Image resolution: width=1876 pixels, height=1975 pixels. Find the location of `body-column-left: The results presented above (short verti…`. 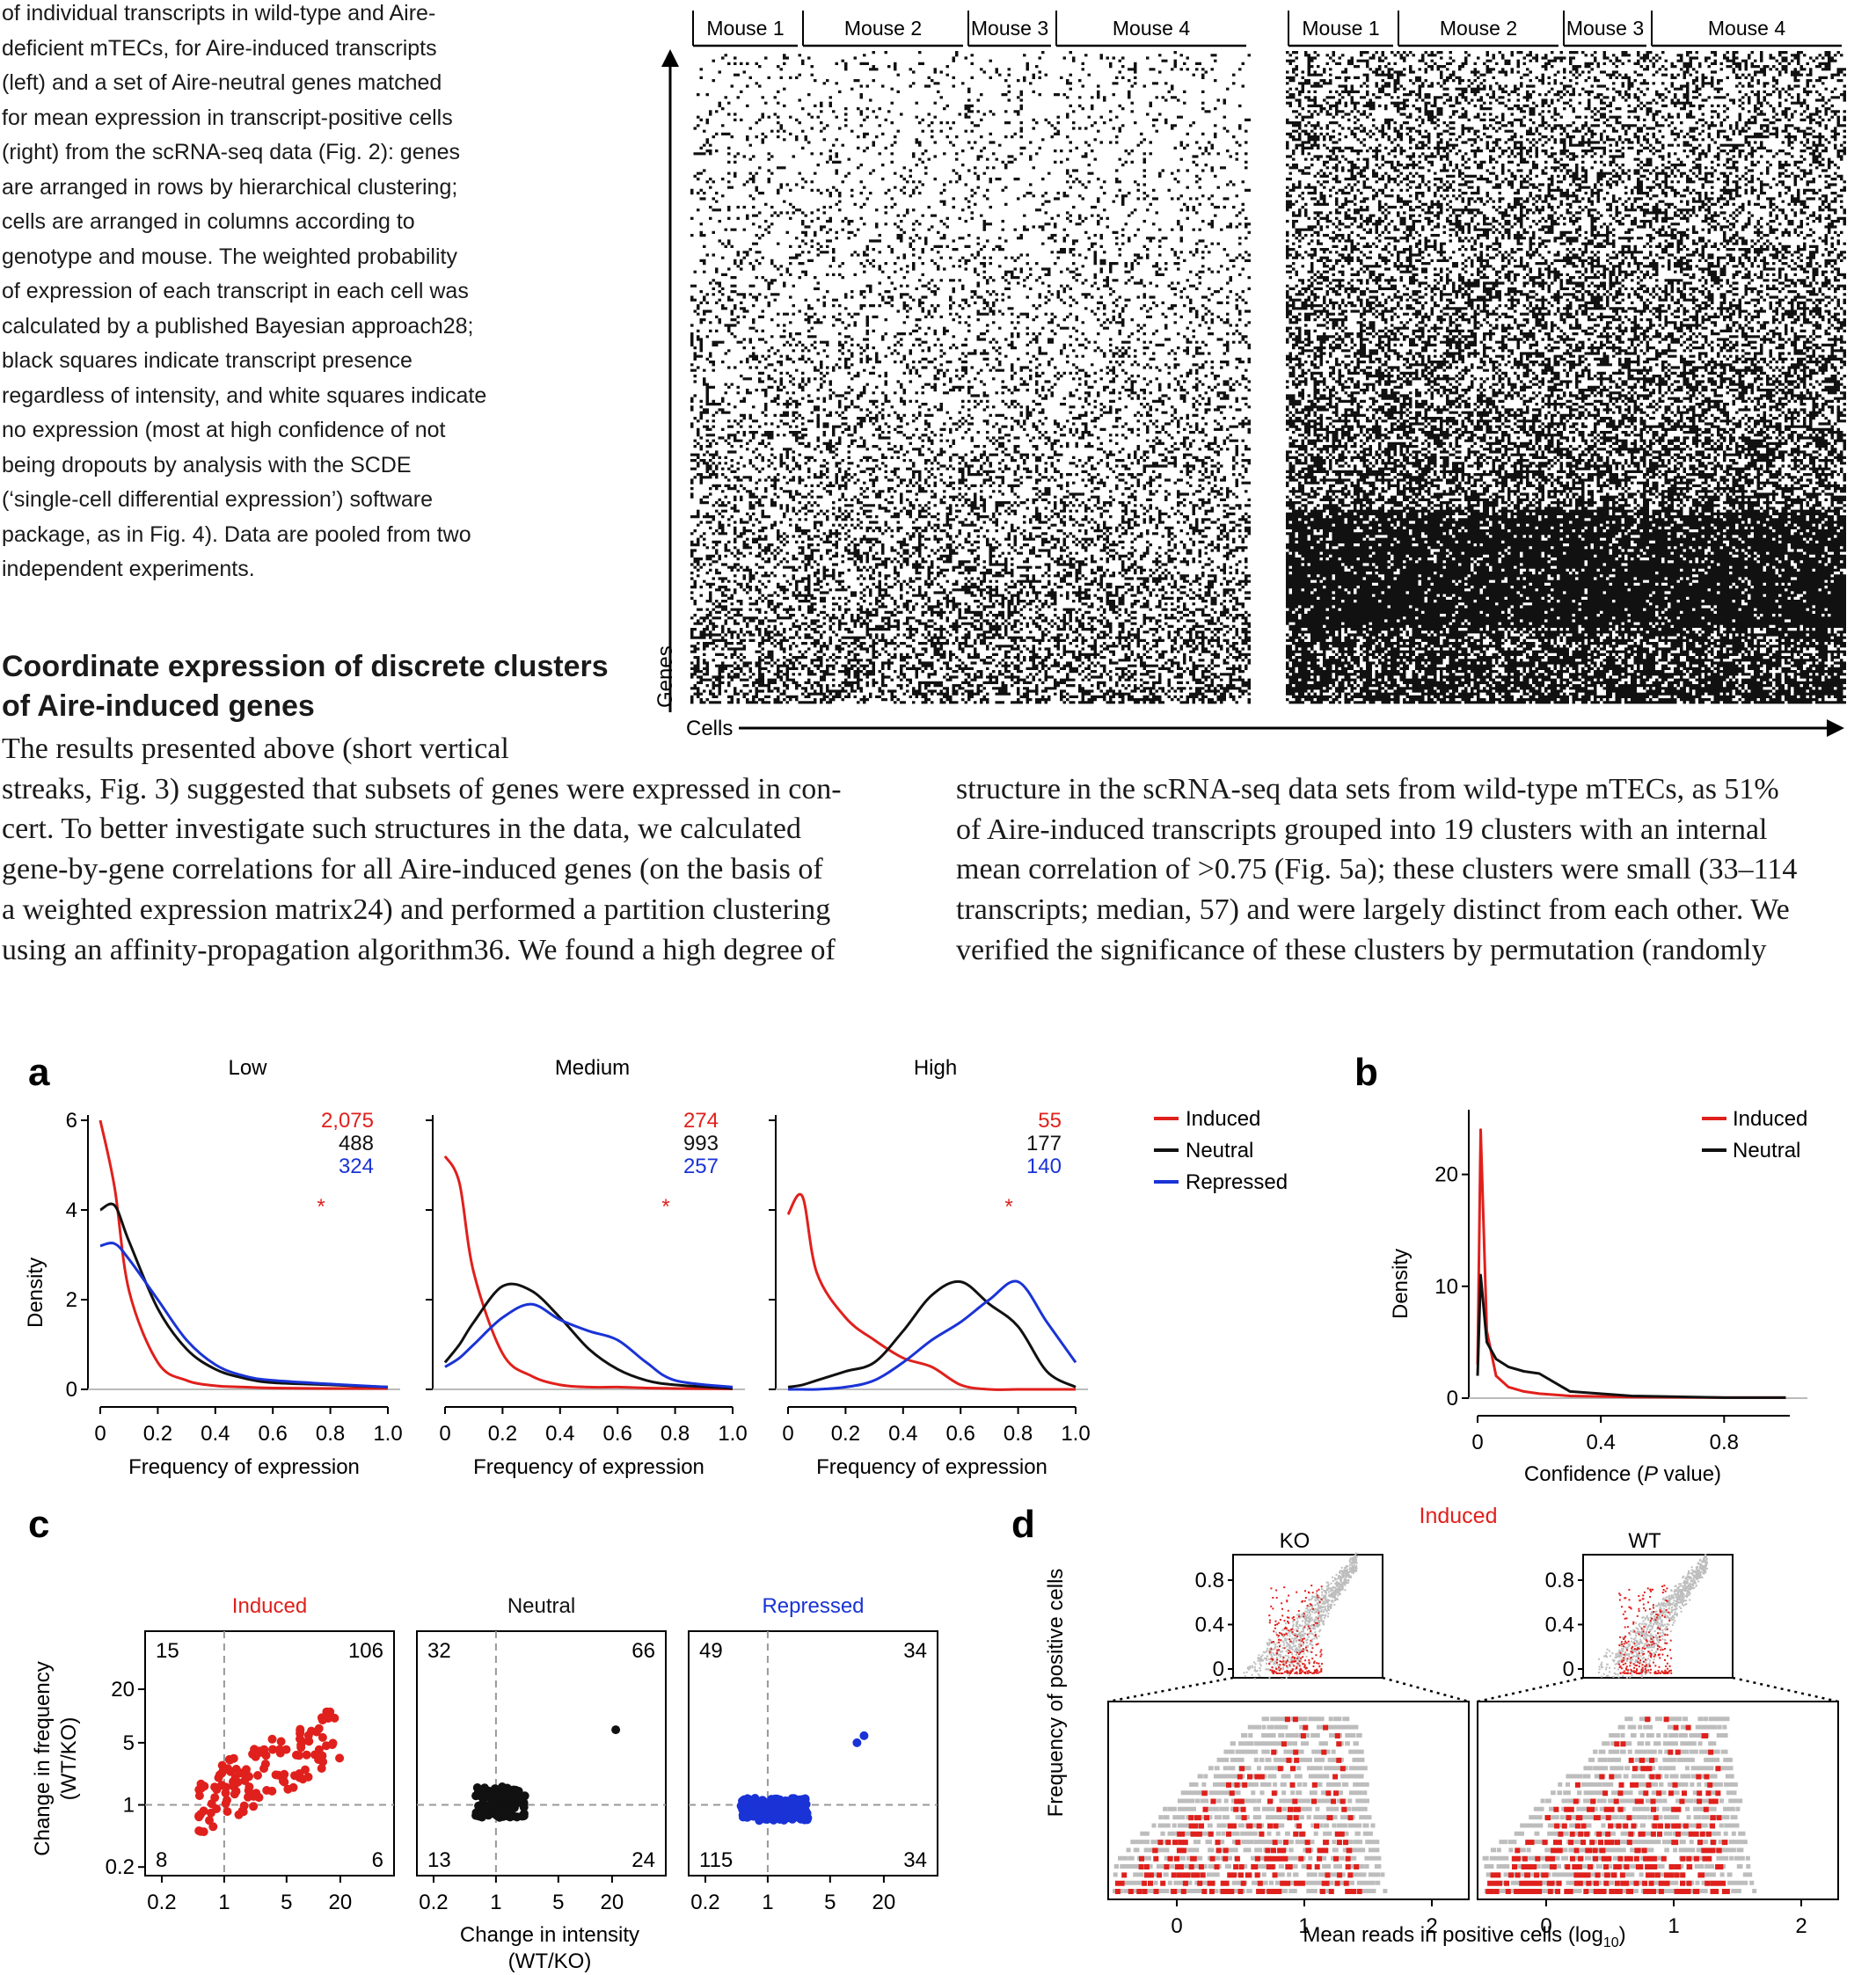

body-column-left: The results presented above (short verti… is located at coordinates (461, 849).